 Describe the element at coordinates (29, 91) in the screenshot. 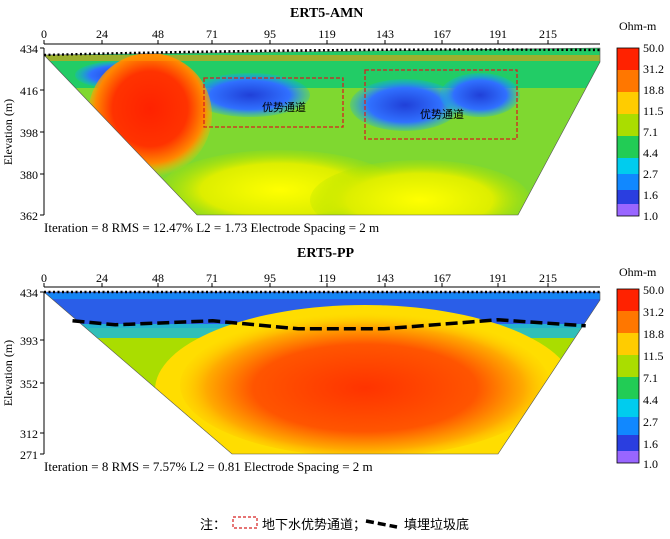

I see `y-tick: 416` at that location.